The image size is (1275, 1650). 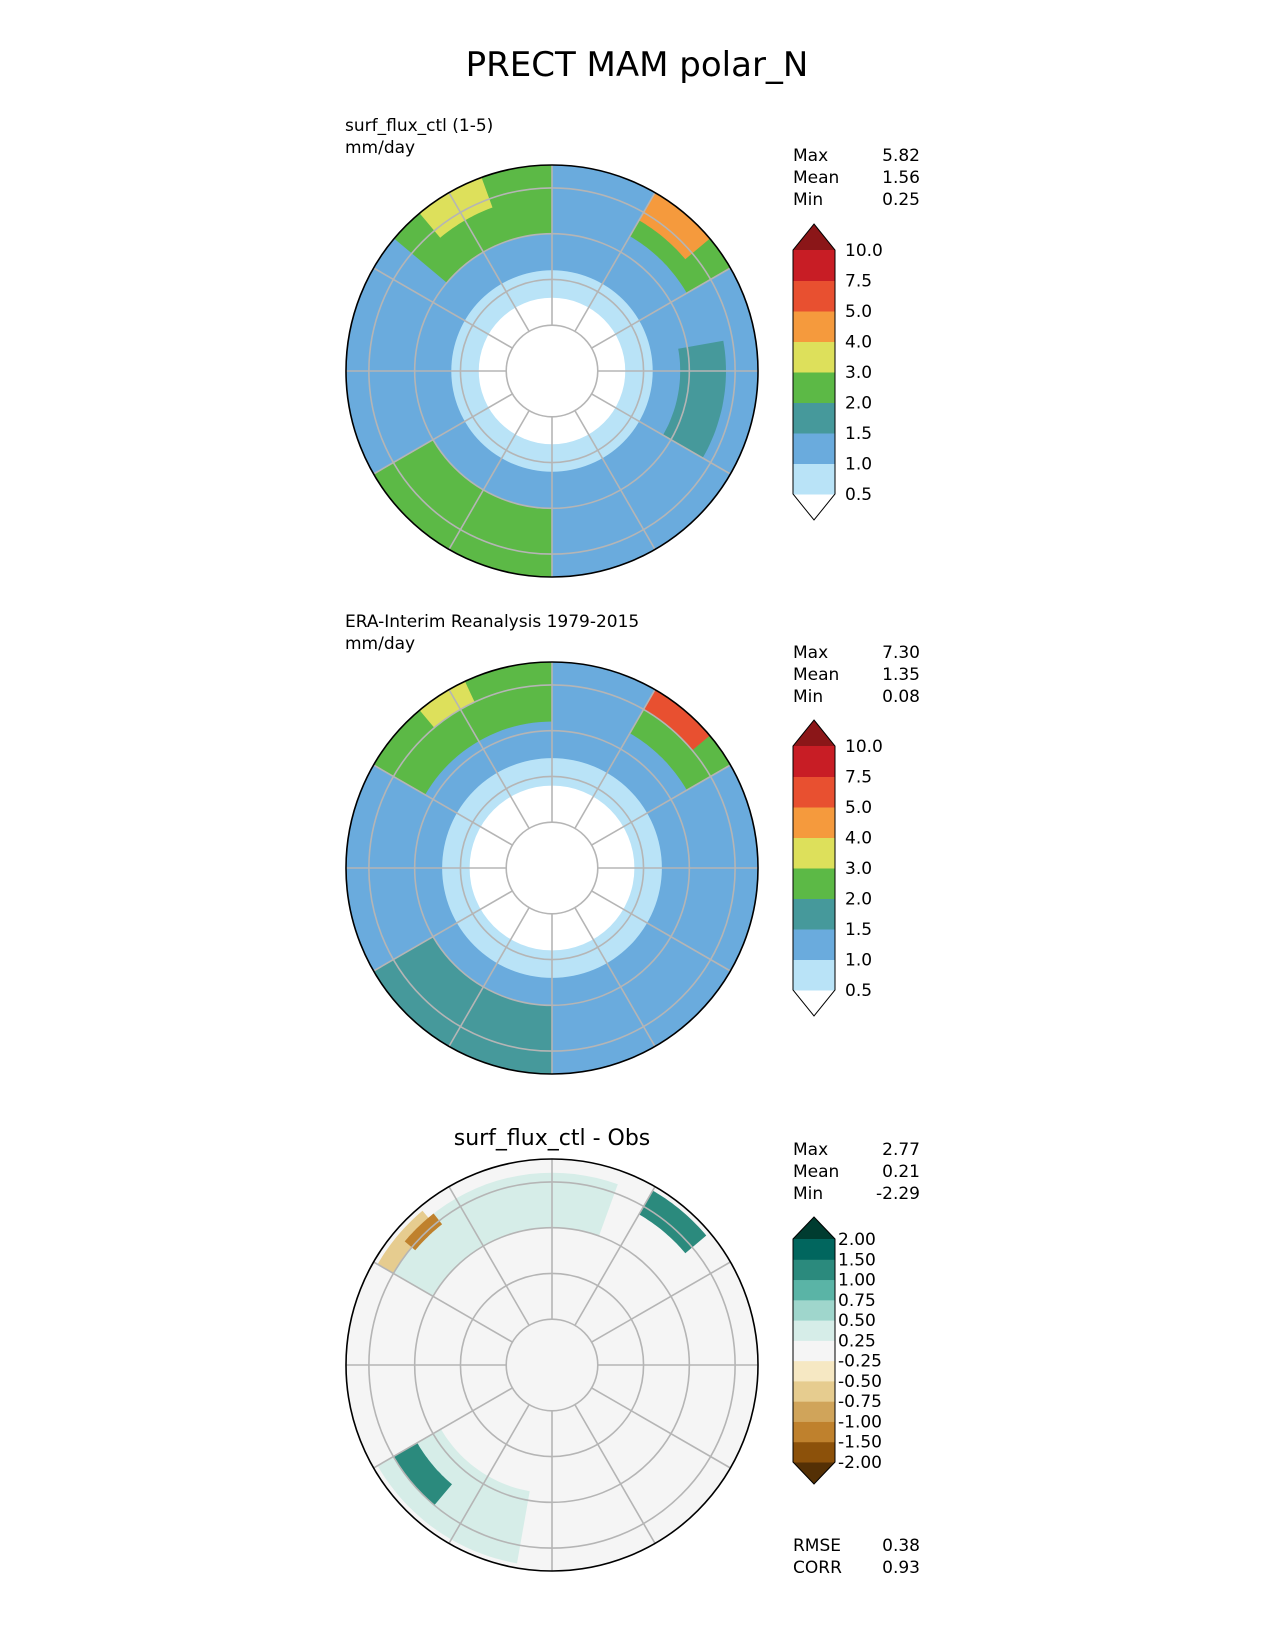 What do you see at coordinates (857, 1321) in the screenshot?
I see `colorbar-tick-label: 0.50` at bounding box center [857, 1321].